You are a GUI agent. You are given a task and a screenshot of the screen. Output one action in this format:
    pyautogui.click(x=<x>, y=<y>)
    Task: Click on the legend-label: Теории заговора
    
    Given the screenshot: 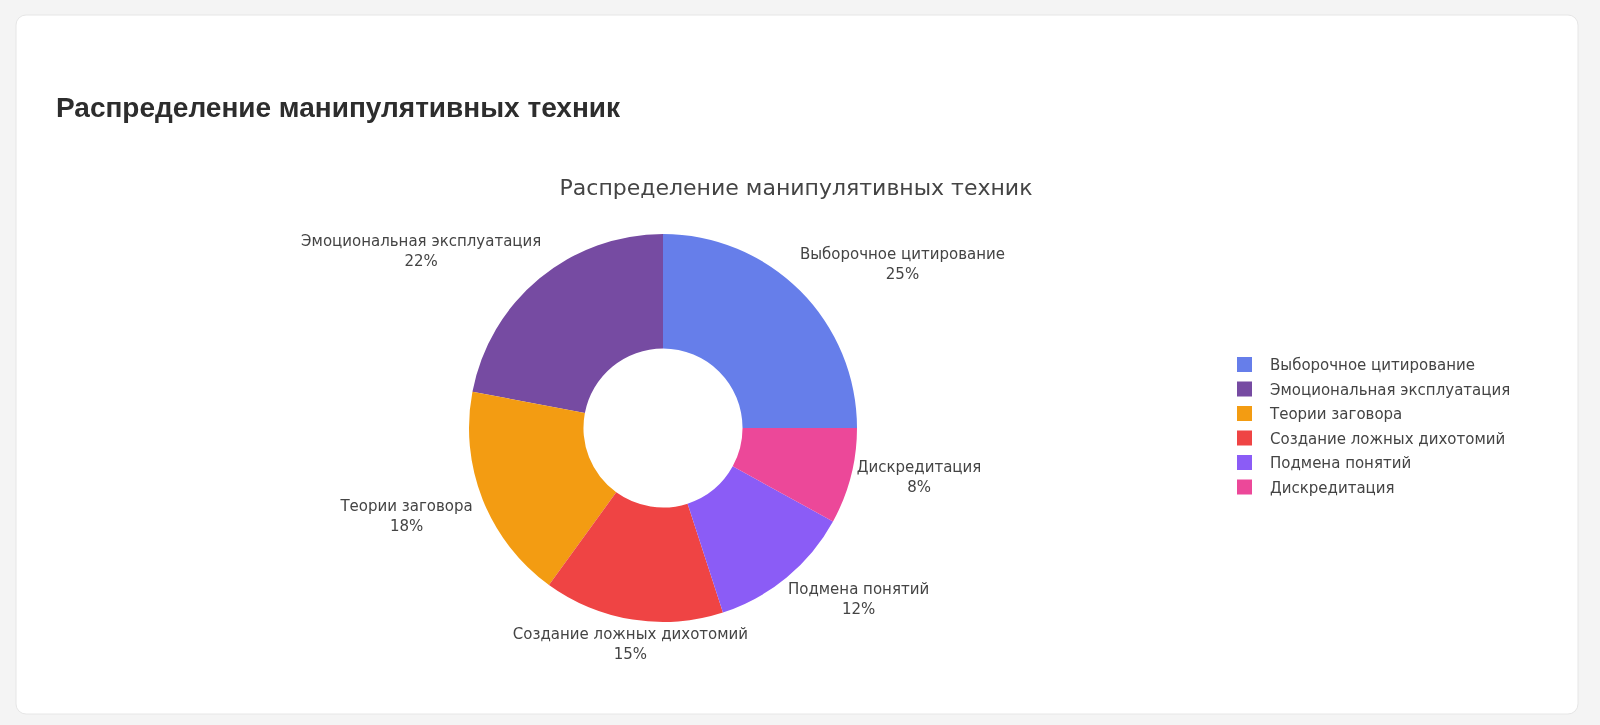 What is the action you would take?
    pyautogui.click(x=1336, y=414)
    